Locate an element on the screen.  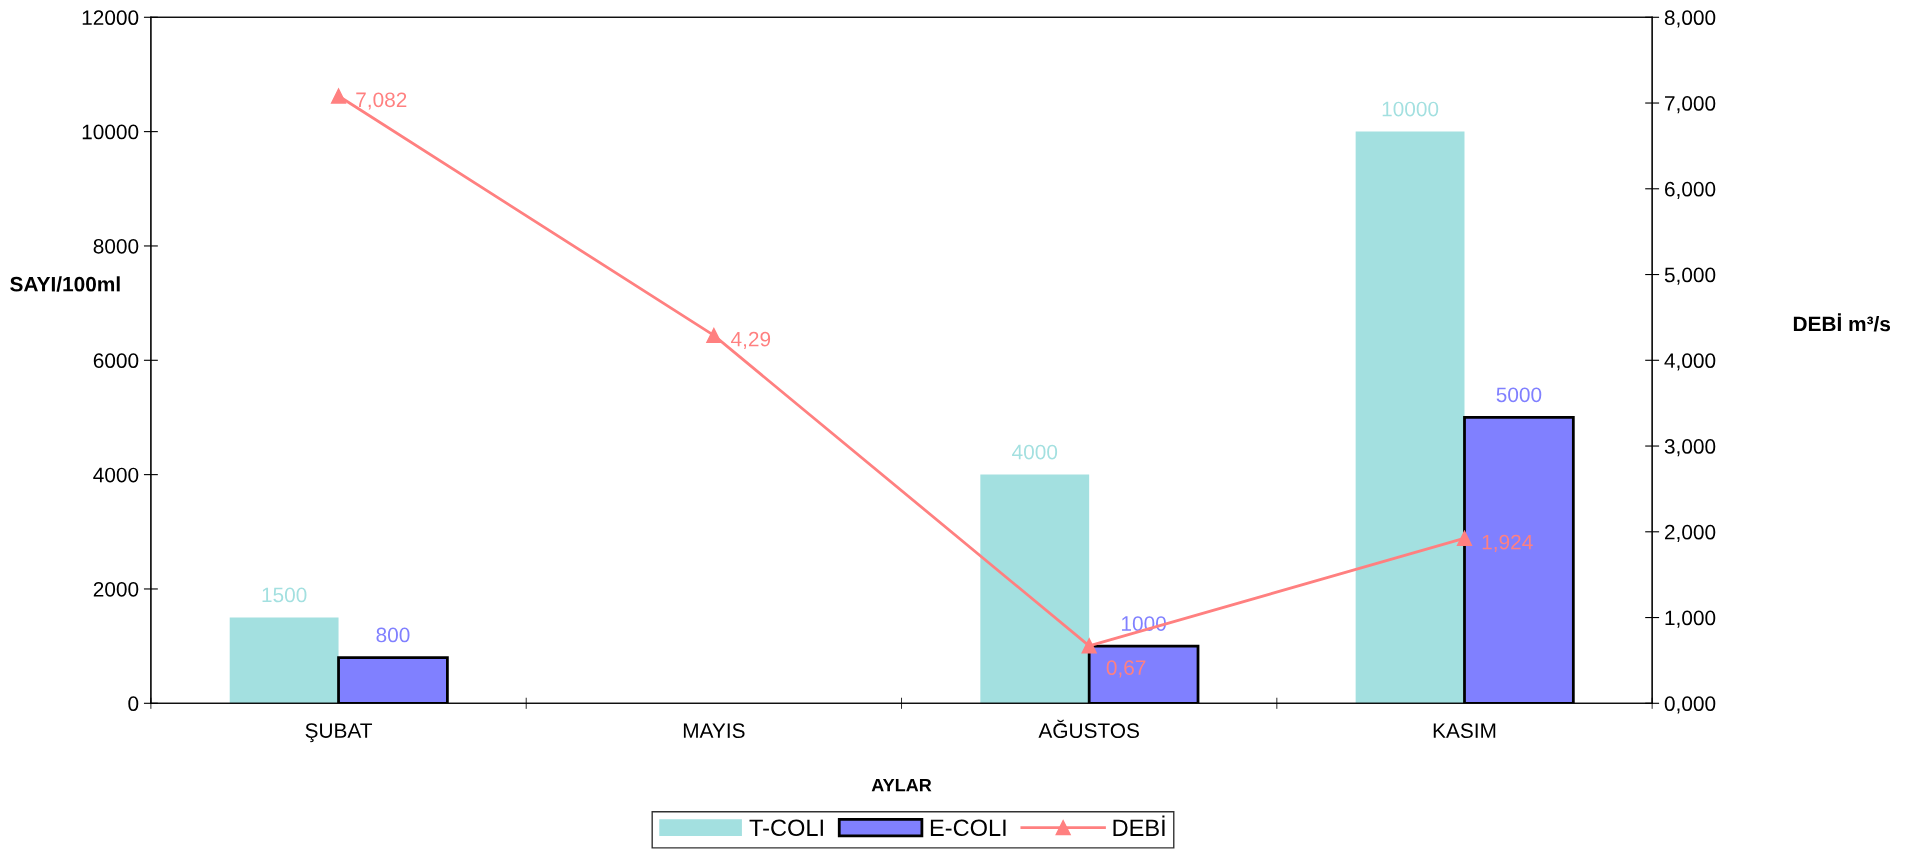
legend-label: E-COLI is located at coordinates (968, 828).